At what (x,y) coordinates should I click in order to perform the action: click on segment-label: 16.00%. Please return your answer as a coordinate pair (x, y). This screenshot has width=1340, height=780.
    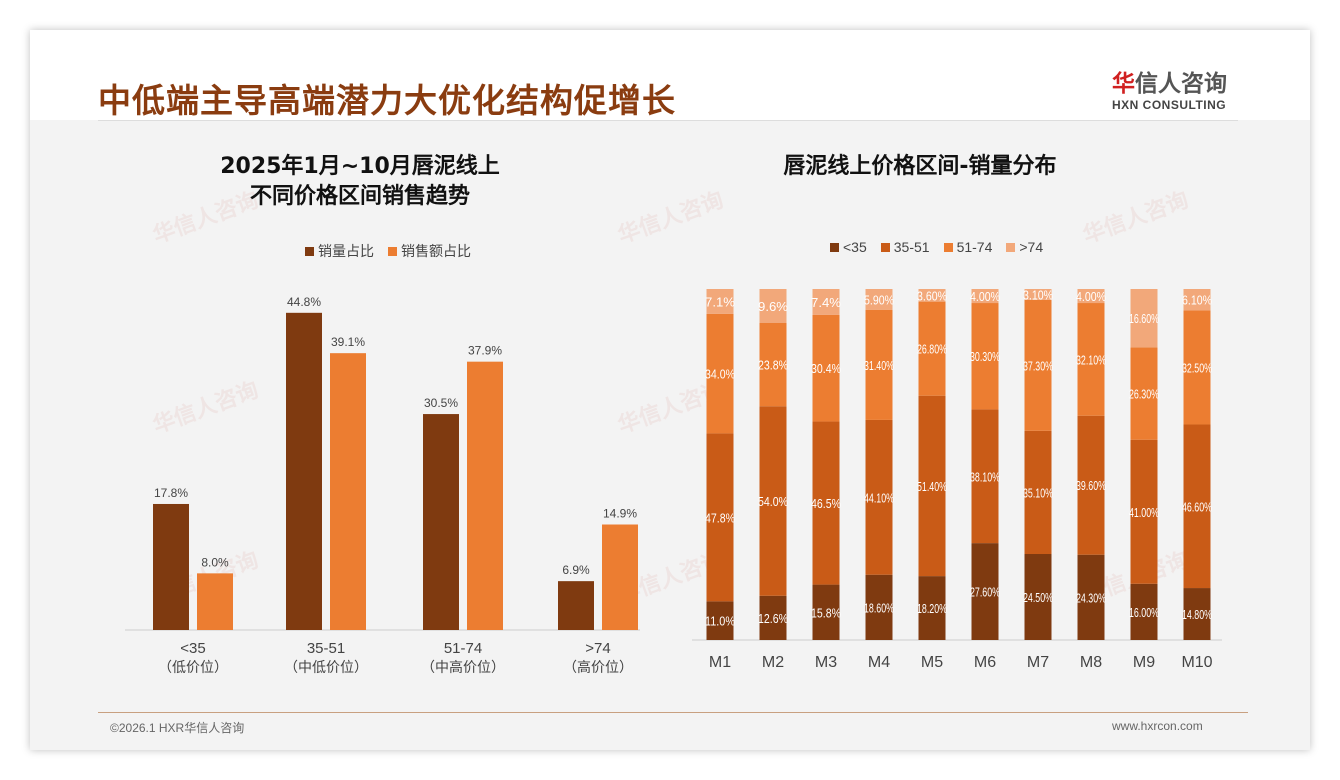
    Looking at the image, I should click on (1144, 612).